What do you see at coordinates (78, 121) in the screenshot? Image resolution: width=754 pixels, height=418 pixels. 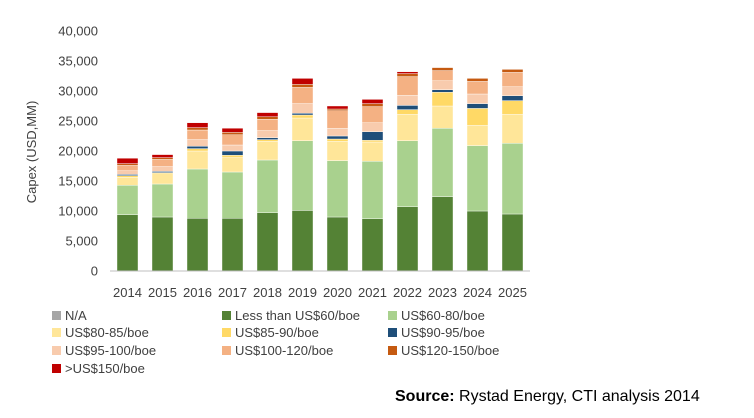 I see `y-tick-label: 25,000` at bounding box center [78, 121].